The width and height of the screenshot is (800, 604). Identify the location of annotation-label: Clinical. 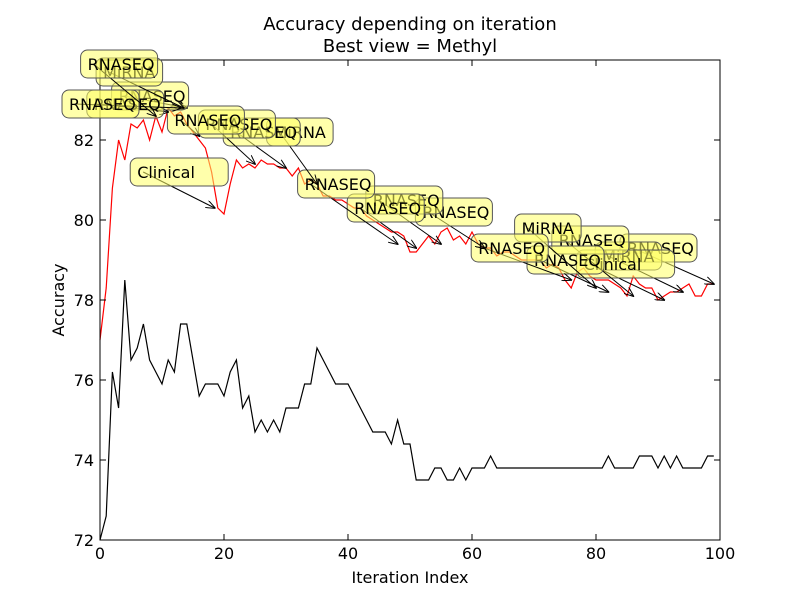
(166, 172).